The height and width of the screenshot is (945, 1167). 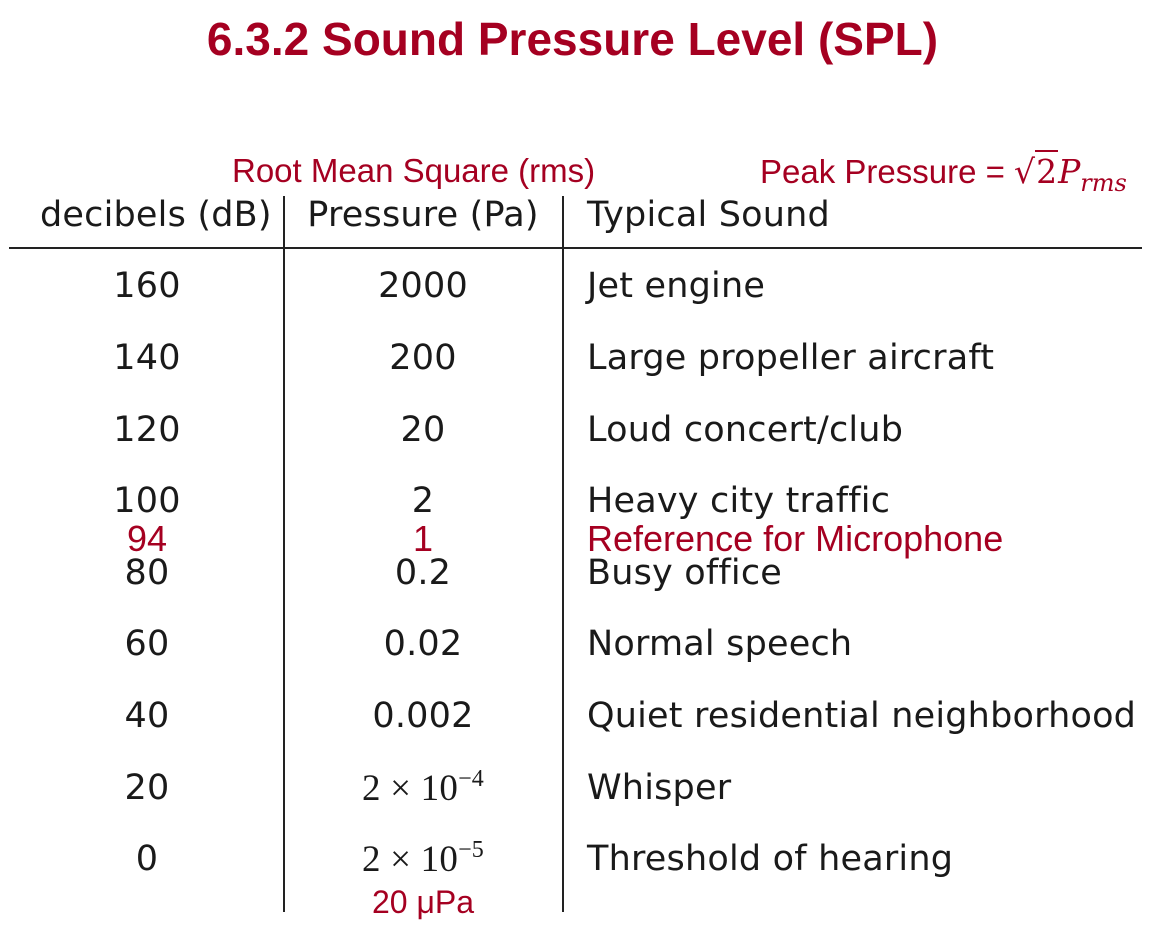 What do you see at coordinates (423, 573) in the screenshot?
I see `pressure-cell: 0.2` at bounding box center [423, 573].